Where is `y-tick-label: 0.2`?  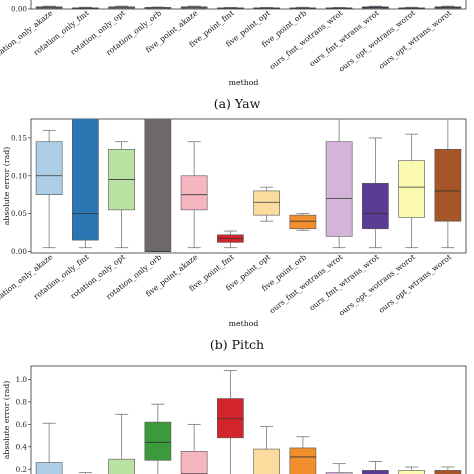
y-tick-label: 0.2 is located at coordinates (21, 469).